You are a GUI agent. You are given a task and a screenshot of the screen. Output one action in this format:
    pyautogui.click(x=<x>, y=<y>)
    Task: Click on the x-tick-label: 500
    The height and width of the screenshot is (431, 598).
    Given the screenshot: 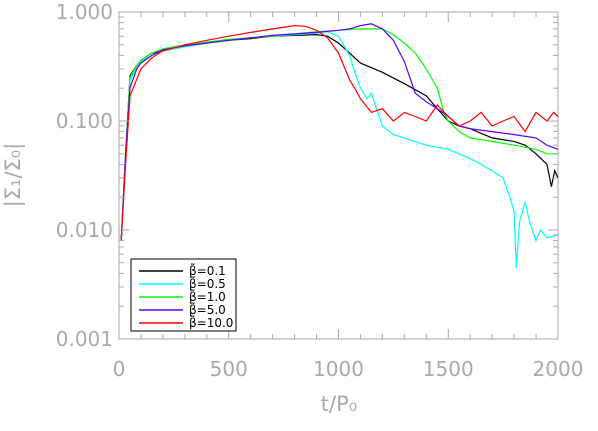 What is the action you would take?
    pyautogui.click(x=229, y=369)
    